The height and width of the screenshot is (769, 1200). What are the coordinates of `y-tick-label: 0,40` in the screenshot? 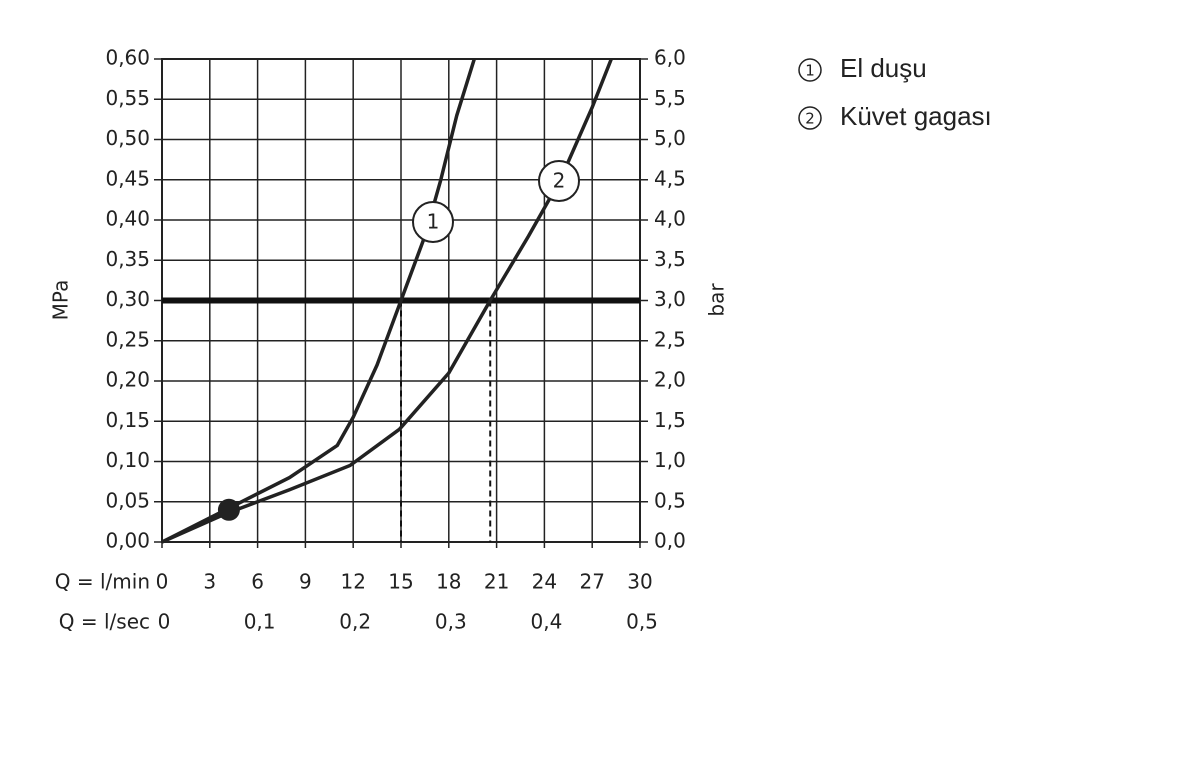 It's located at (127, 219).